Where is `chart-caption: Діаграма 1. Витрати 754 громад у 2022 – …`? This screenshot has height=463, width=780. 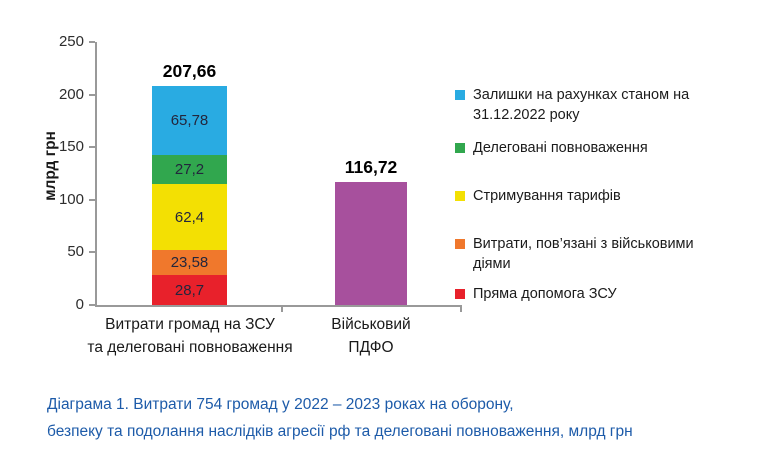 chart-caption: Діаграма 1. Витрати 754 громад у 2022 – … is located at coordinates (340, 418).